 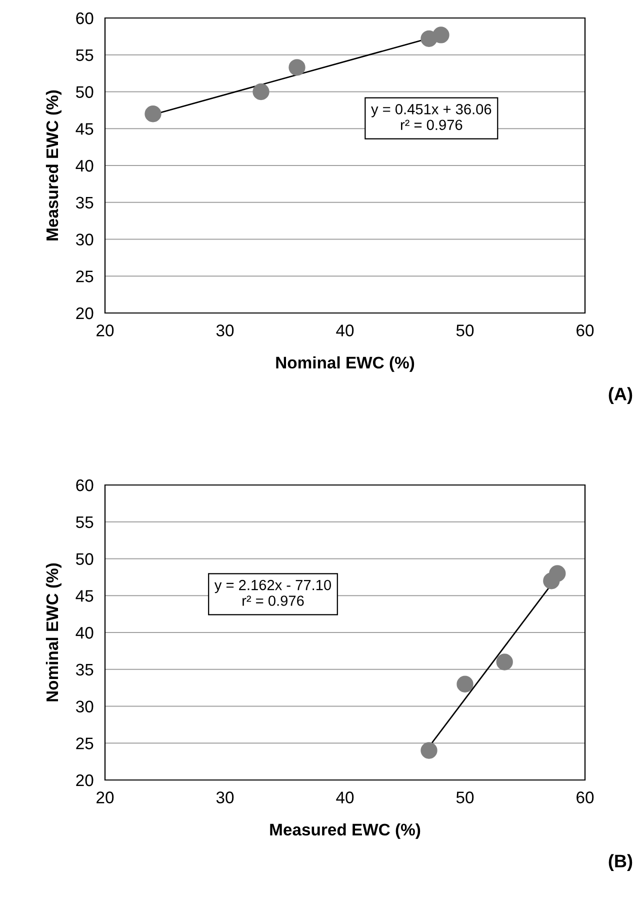 What do you see at coordinates (431, 117) in the screenshot?
I see `annotation: y = 0.451x + 36.06 r² = 0.976` at bounding box center [431, 117].